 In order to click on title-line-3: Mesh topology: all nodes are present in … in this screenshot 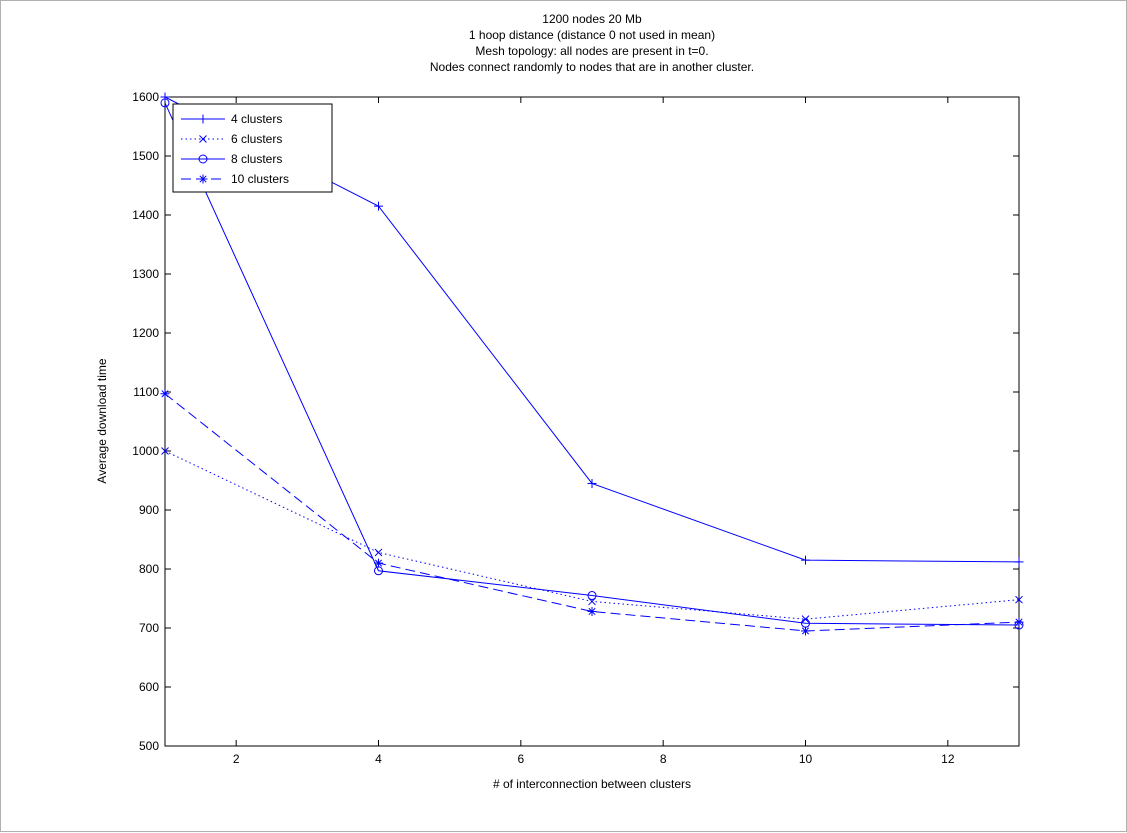, I will do `click(591, 51)`.